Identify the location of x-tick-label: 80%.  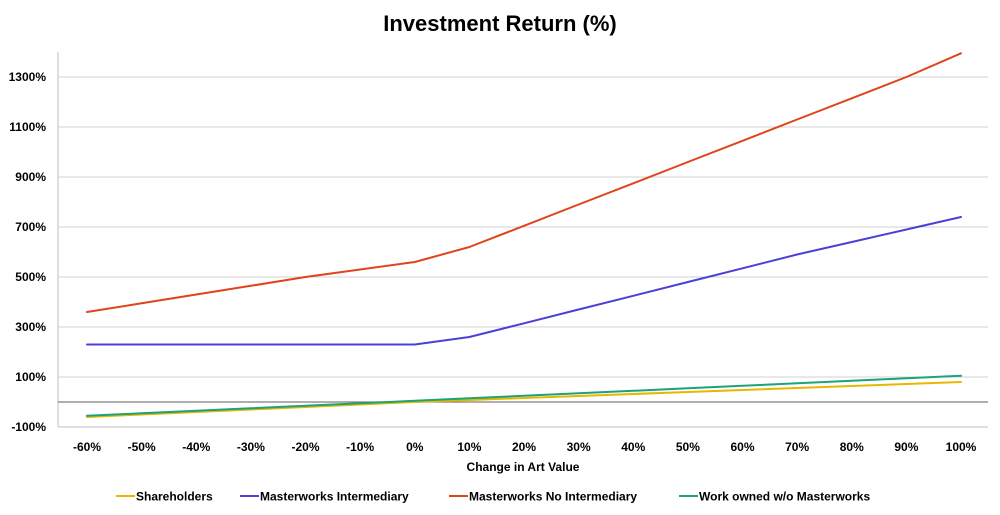
(852, 447).